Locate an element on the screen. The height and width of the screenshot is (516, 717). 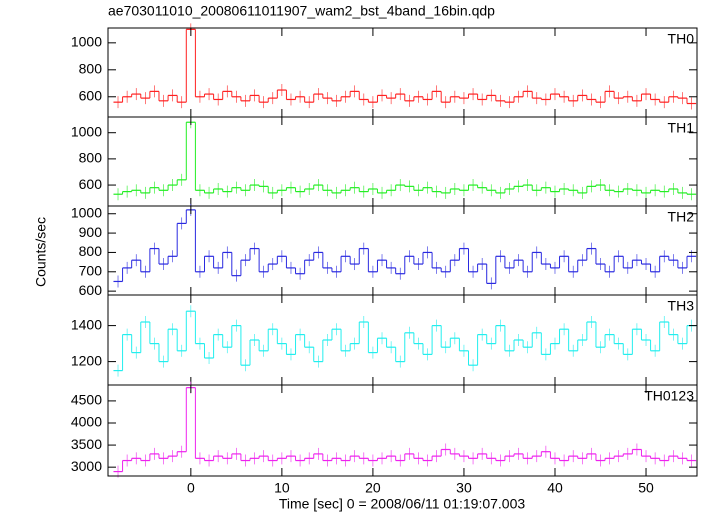
y-tick-label: 3500 is located at coordinates (86, 444).